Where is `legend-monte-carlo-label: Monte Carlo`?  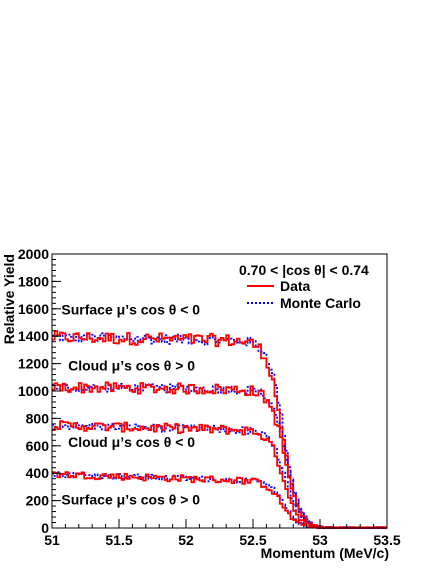
legend-monte-carlo-label: Monte Carlo is located at coordinates (320, 303).